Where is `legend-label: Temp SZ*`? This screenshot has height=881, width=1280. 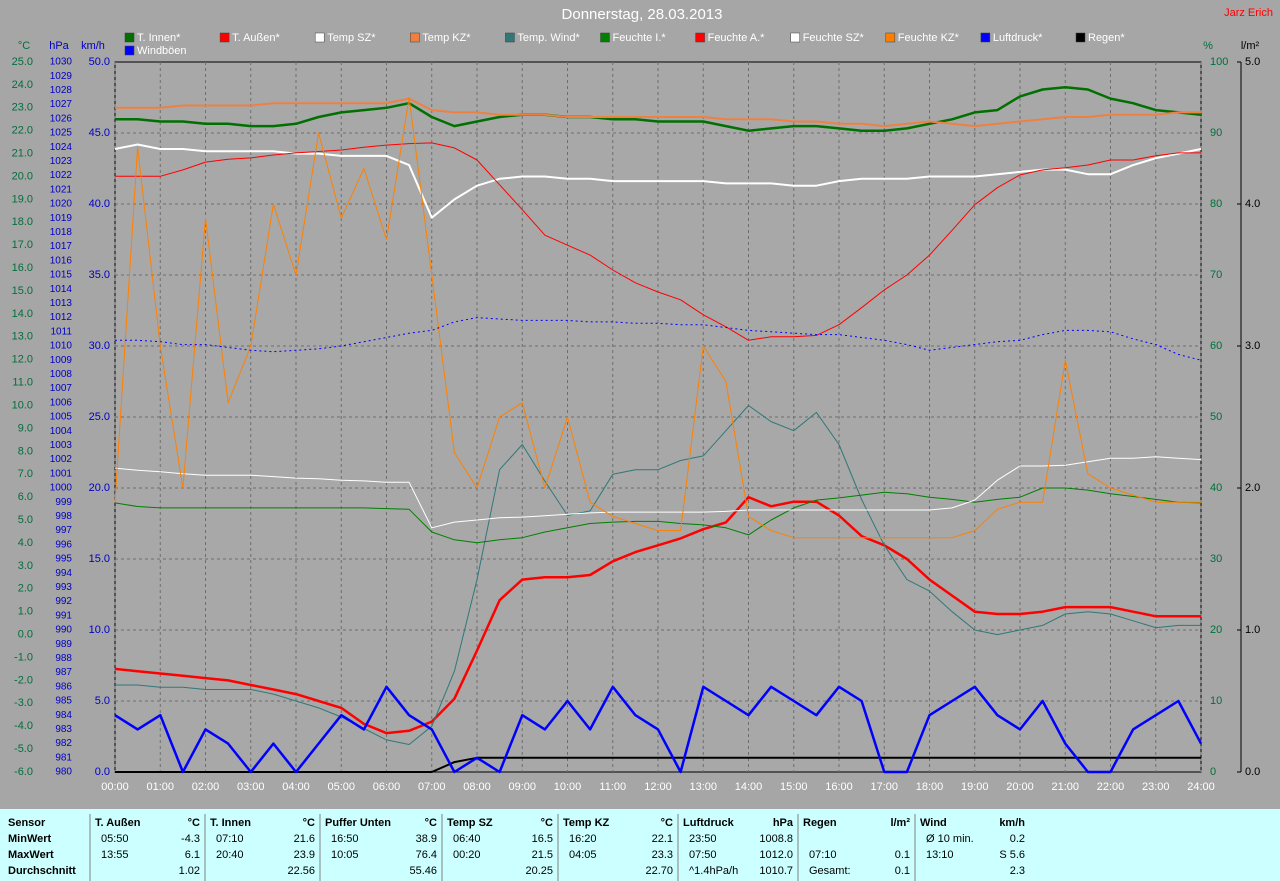
legend-label: Temp SZ* is located at coordinates (351, 38).